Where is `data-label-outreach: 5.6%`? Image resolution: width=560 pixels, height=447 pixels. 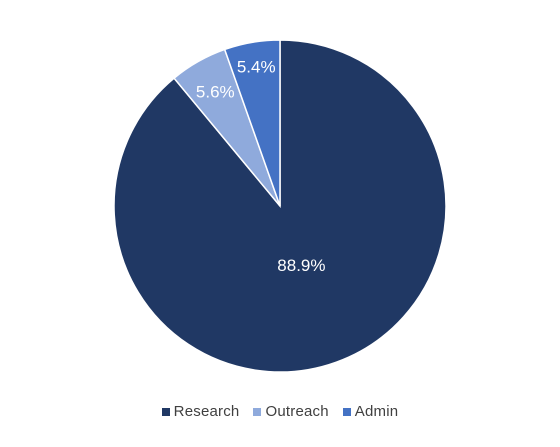 data-label-outreach: 5.6% is located at coordinates (215, 91).